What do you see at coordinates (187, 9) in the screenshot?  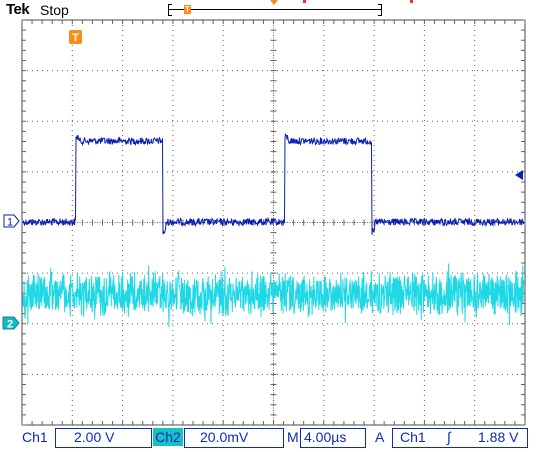 I see `record-trigger-marker: T` at bounding box center [187, 9].